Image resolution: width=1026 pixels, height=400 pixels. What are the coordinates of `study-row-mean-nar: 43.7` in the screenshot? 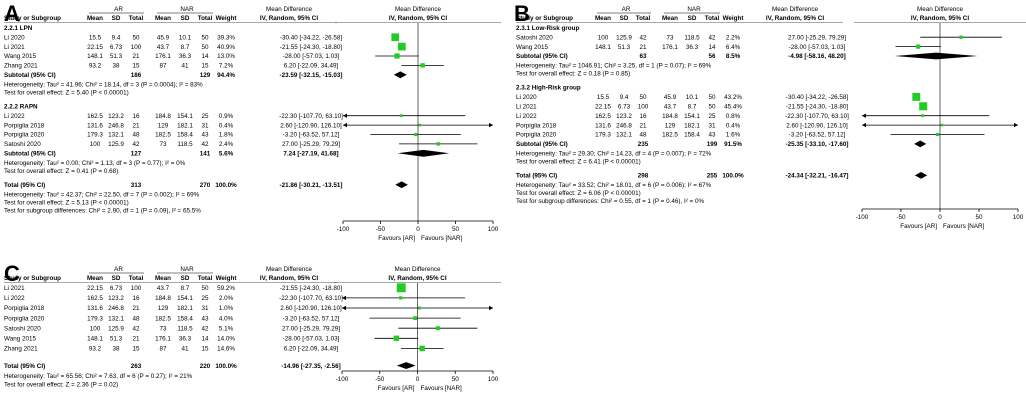 It's located at (670, 106).